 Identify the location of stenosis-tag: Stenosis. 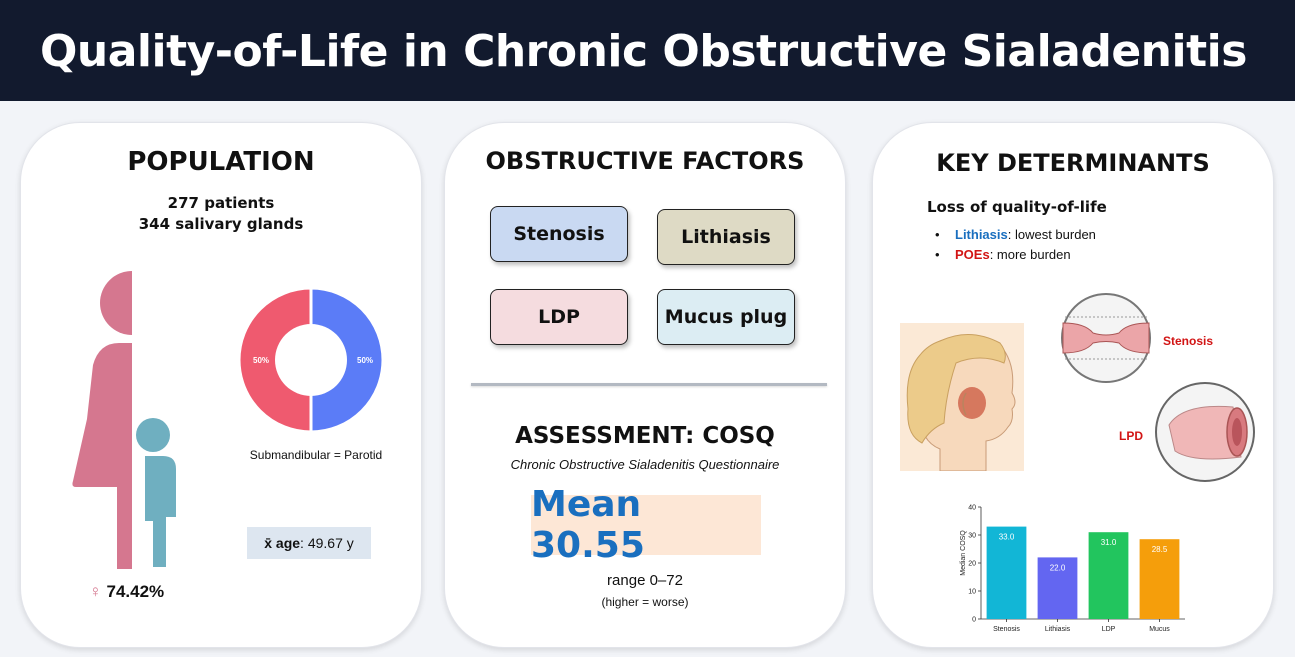
(1188, 341).